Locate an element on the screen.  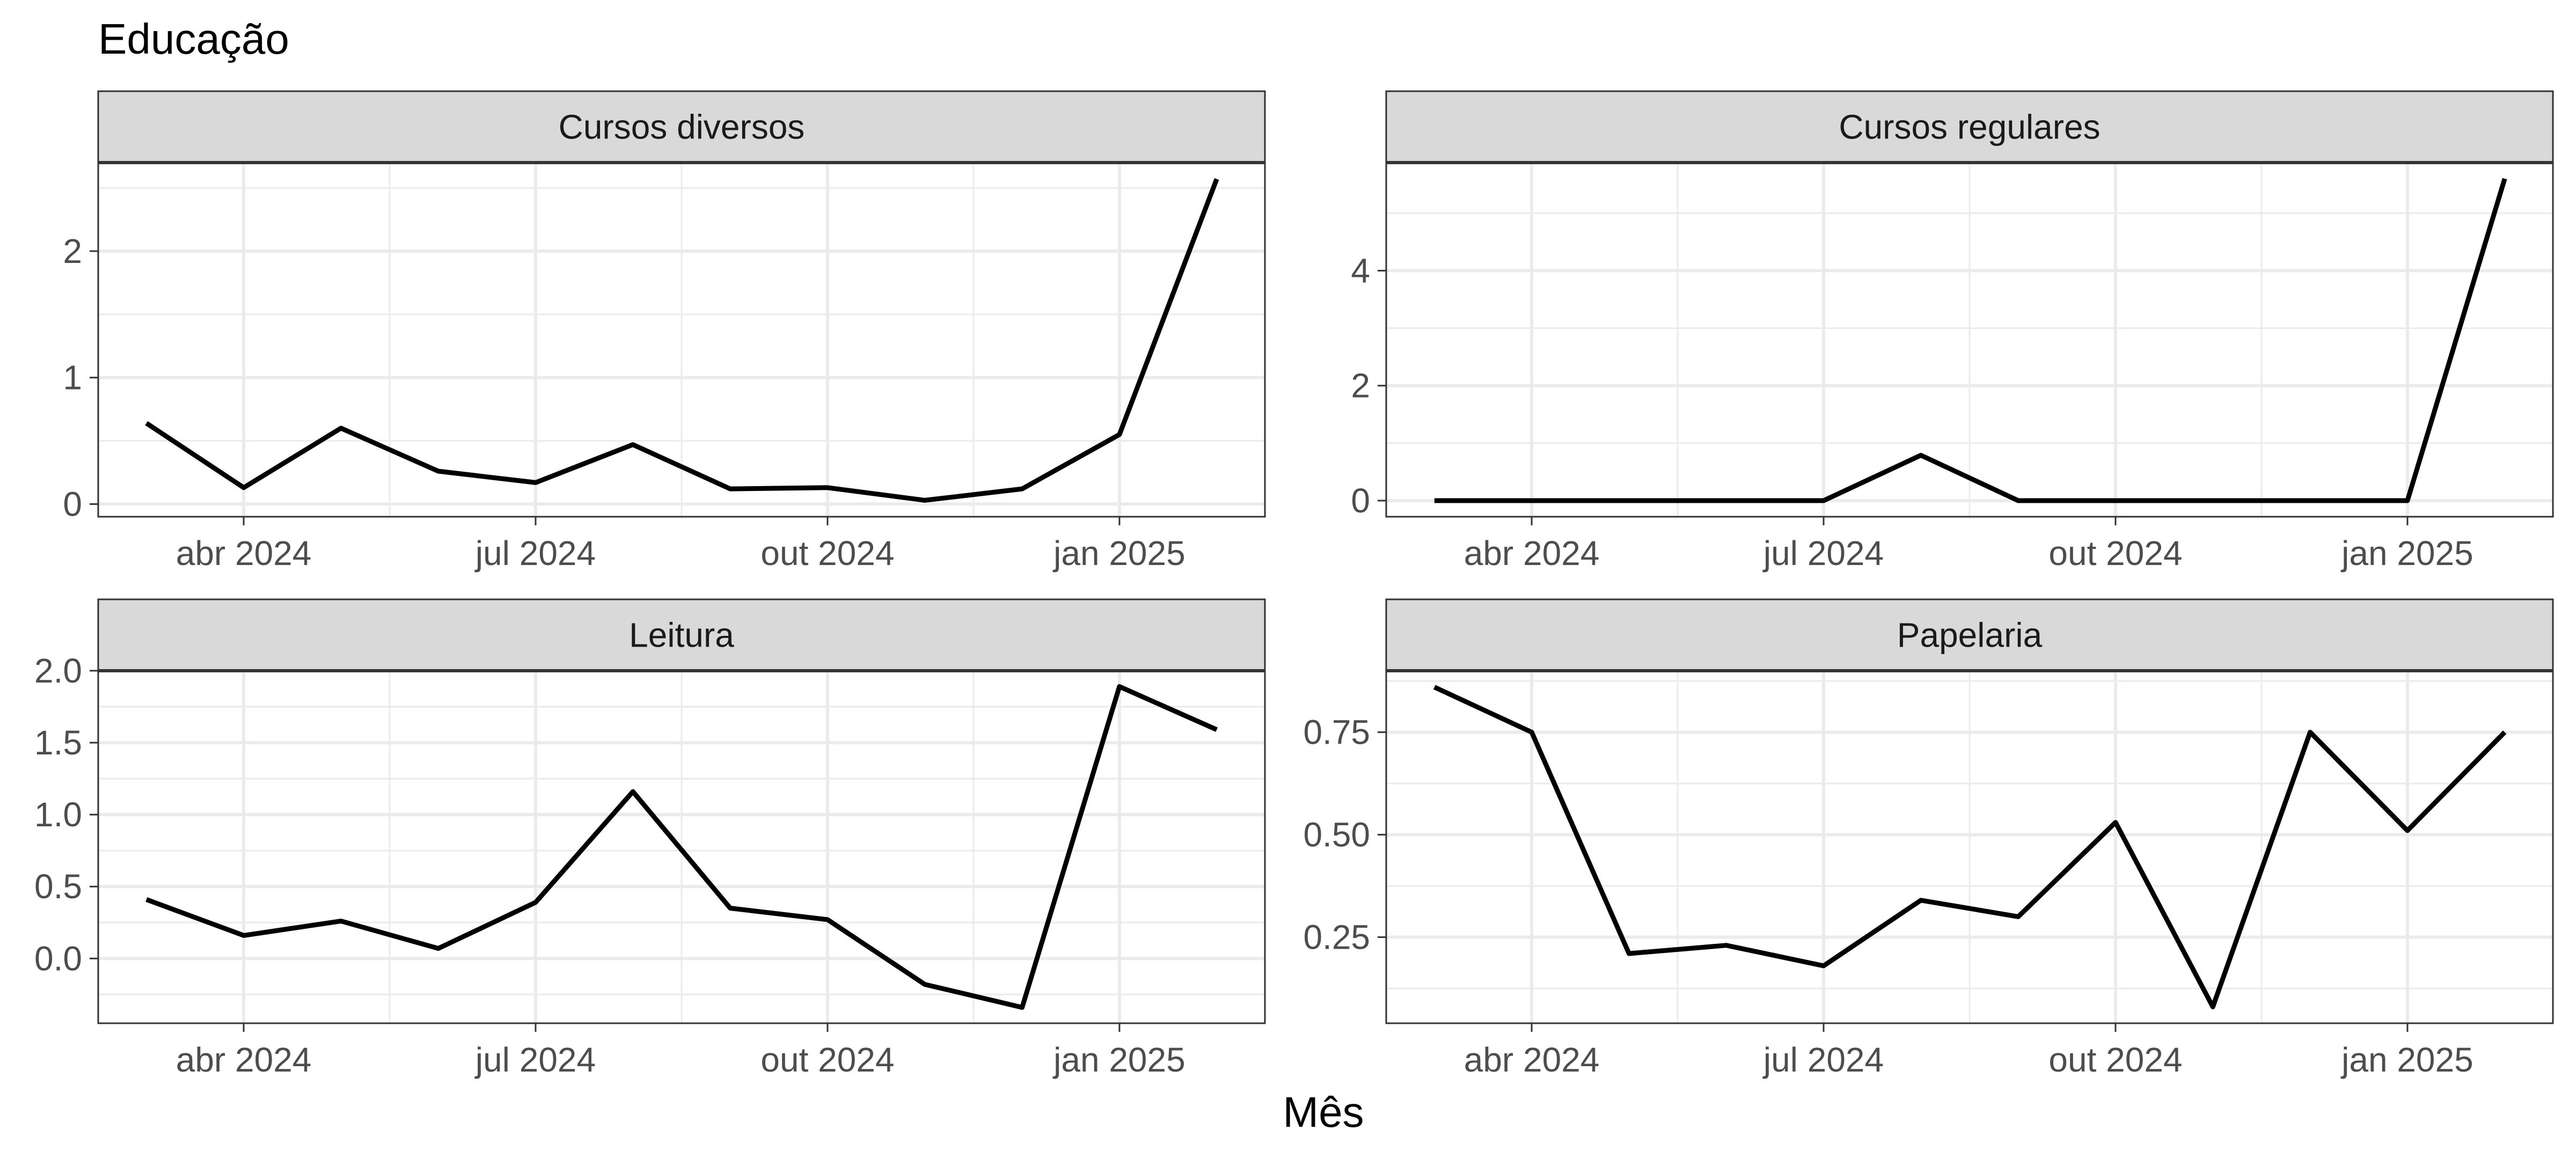
y-tick-label: 0.0 is located at coordinates (58, 958).